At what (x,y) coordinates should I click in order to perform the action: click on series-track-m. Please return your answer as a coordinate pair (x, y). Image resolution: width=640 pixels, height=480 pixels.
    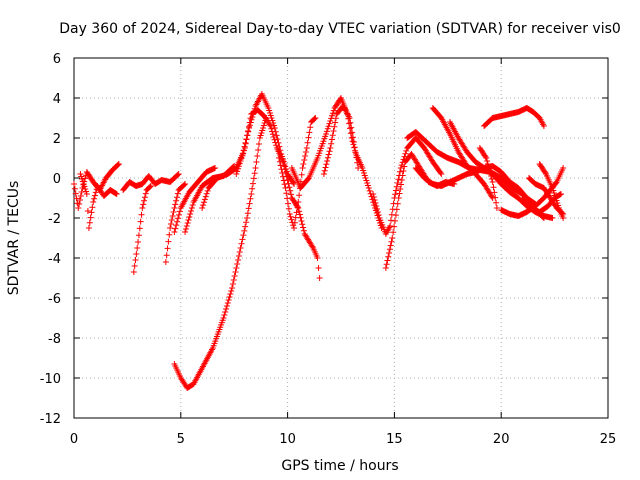
    Looking at the image, I should click on (341, 140).